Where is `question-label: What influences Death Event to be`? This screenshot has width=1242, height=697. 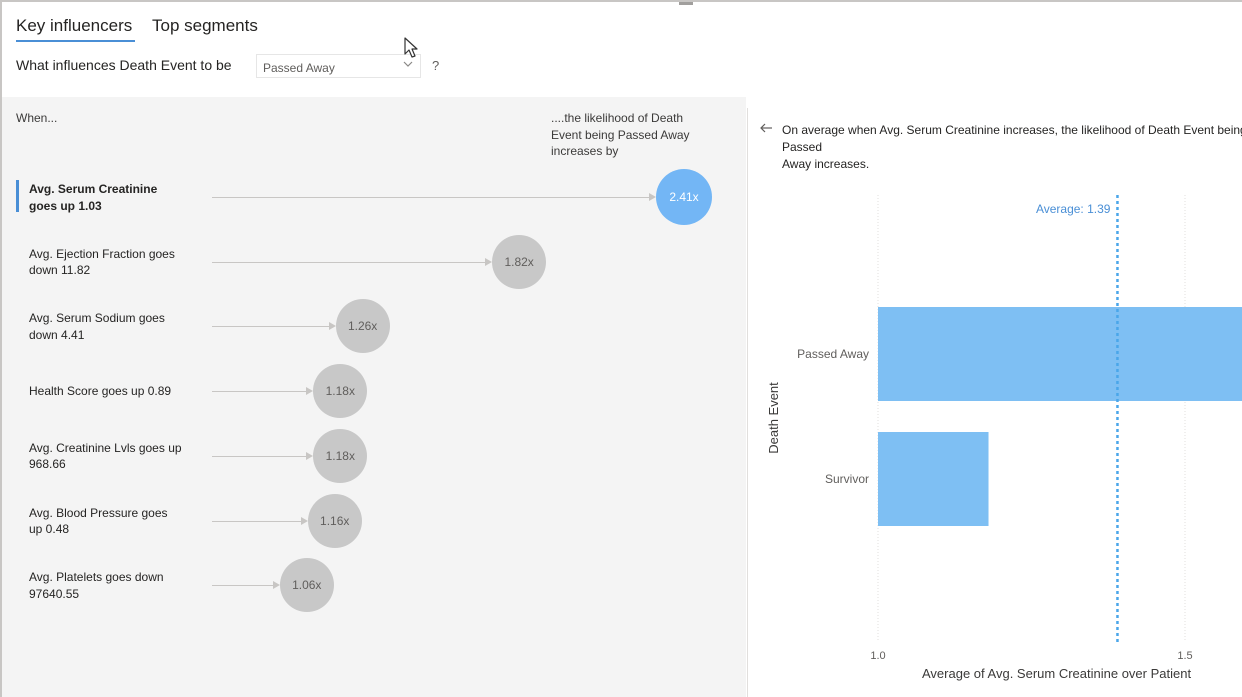
question-label: What influences Death Event to be is located at coordinates (124, 65).